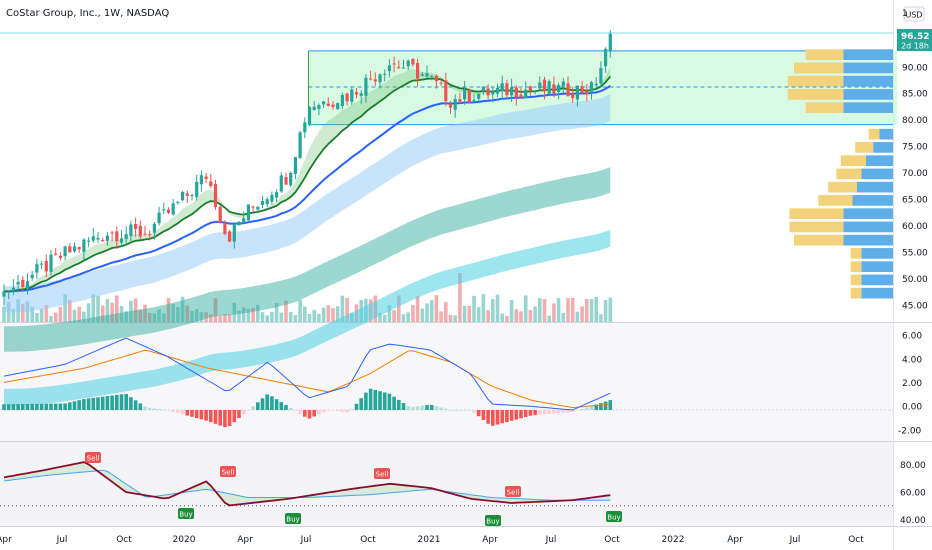 This screenshot has width=932, height=550. I want to click on price-tick: 50.00, so click(915, 280).